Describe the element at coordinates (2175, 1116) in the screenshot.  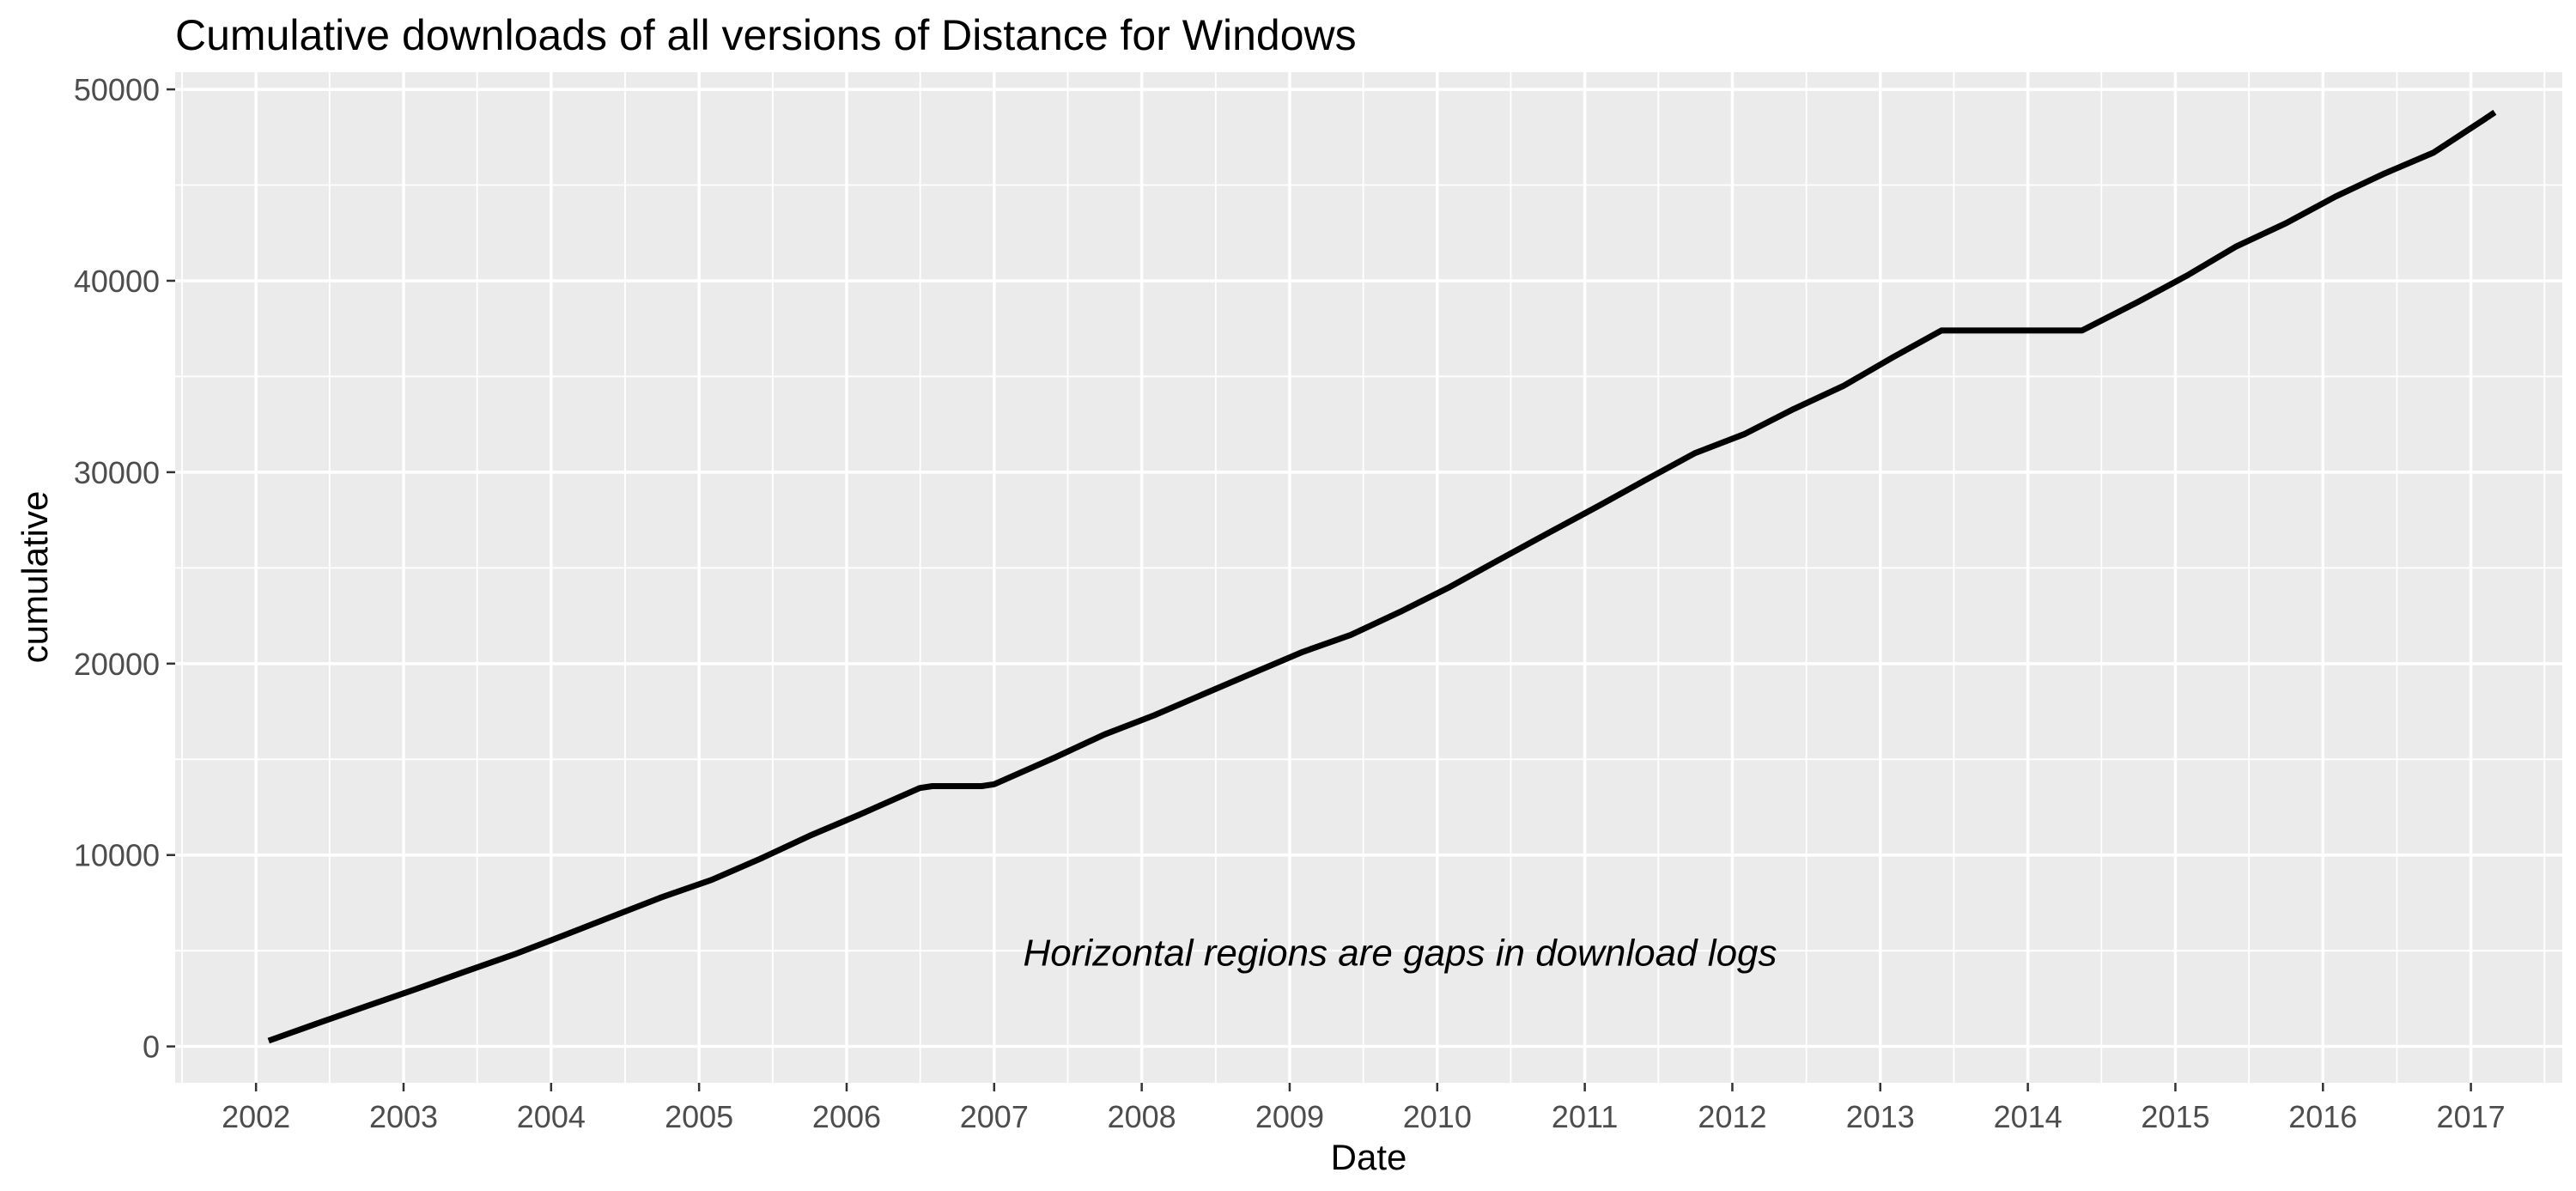
I see `x-tick-label: 2015` at that location.